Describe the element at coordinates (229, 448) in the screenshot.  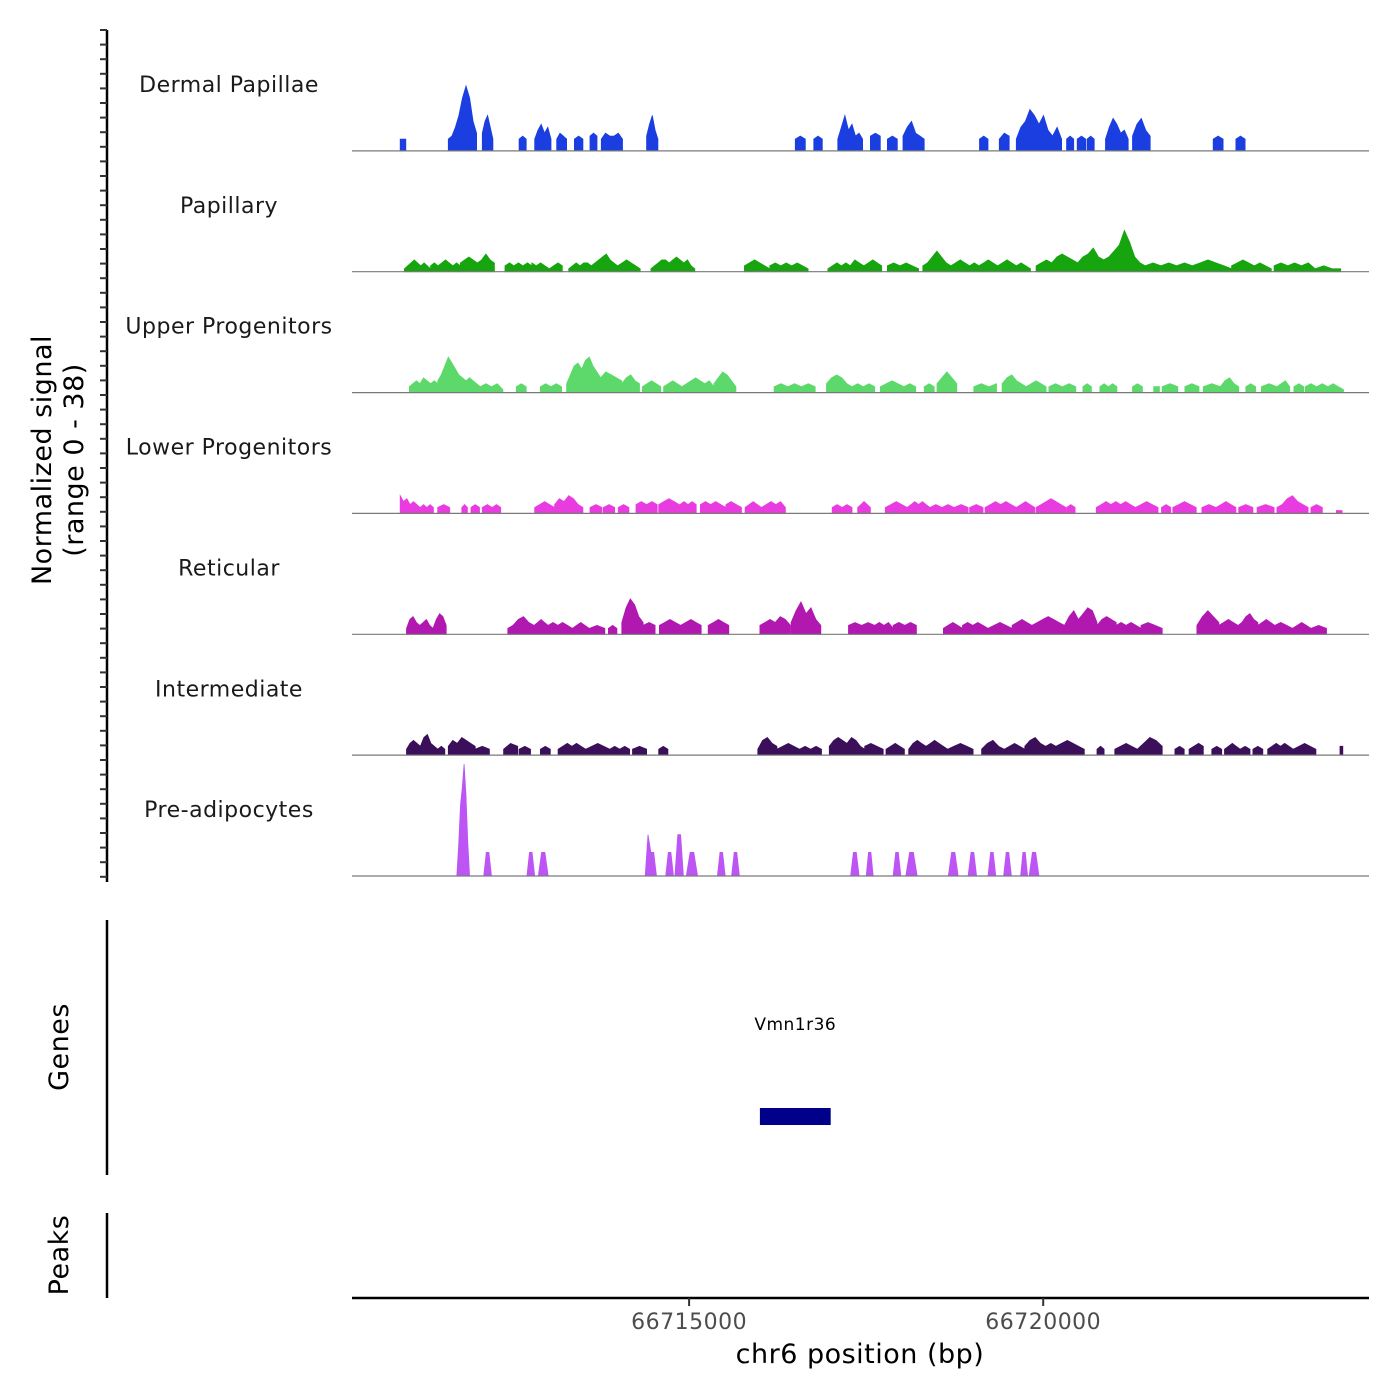
I see `track-label-lower-progenitors: Lower Progenitors` at that location.